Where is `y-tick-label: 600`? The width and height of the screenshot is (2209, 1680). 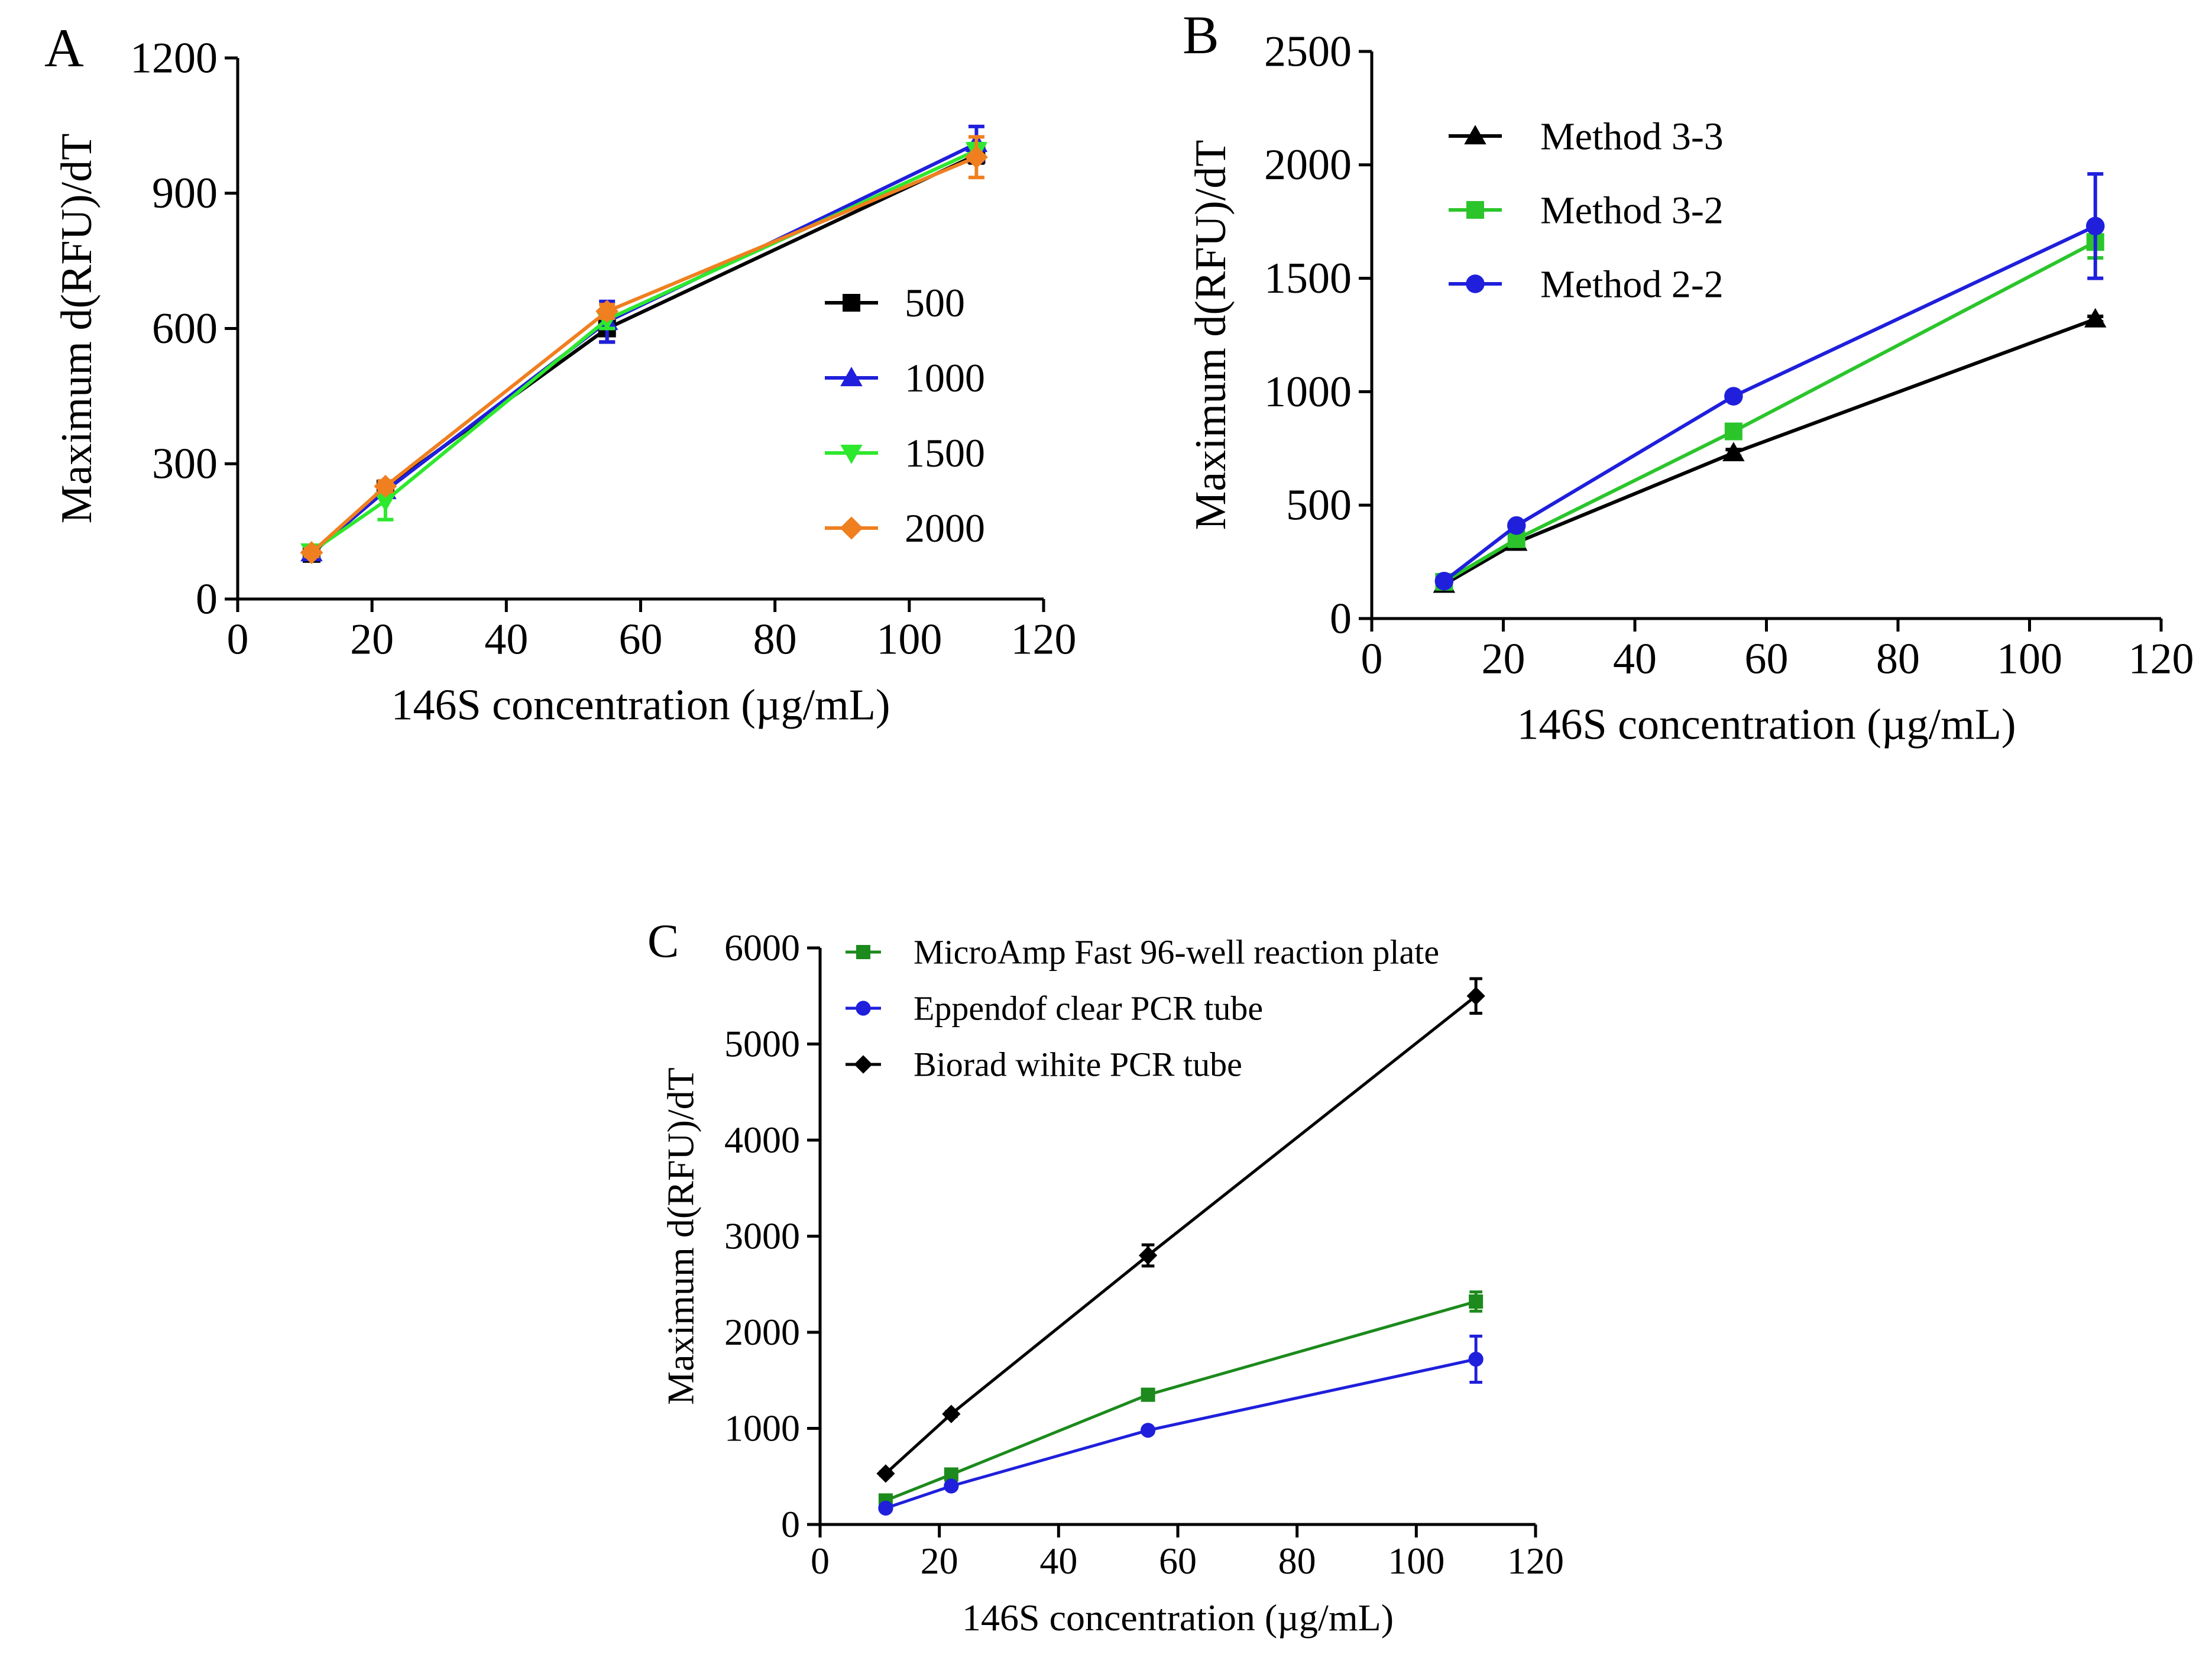
y-tick-label: 600 is located at coordinates (185, 329).